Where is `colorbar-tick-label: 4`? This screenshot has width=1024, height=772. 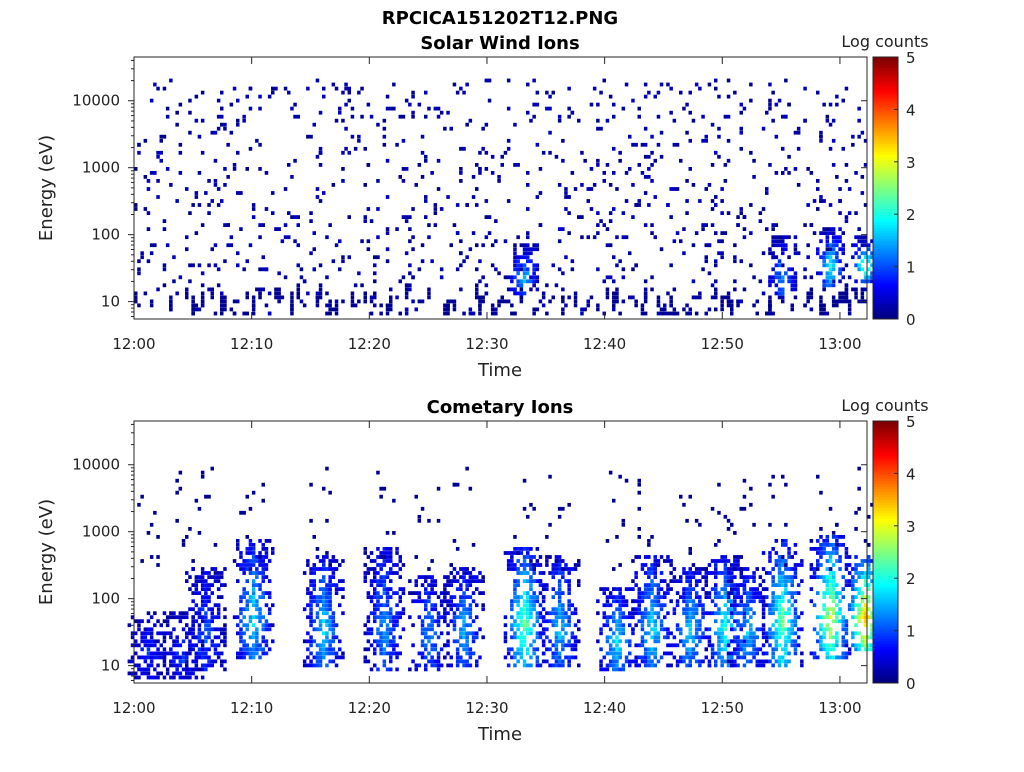
colorbar-tick-label: 4 is located at coordinates (911, 474).